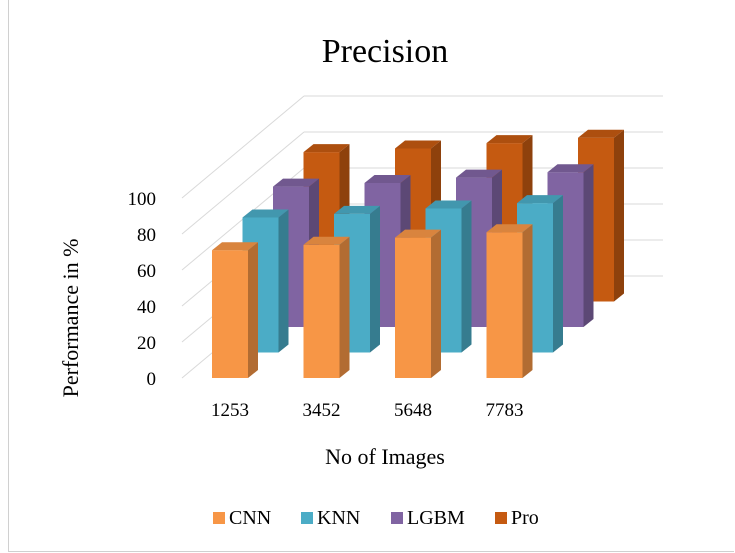 This screenshot has height=553, width=735. Describe the element at coordinates (146, 271) in the screenshot. I see `y-tick-label: 60` at that location.